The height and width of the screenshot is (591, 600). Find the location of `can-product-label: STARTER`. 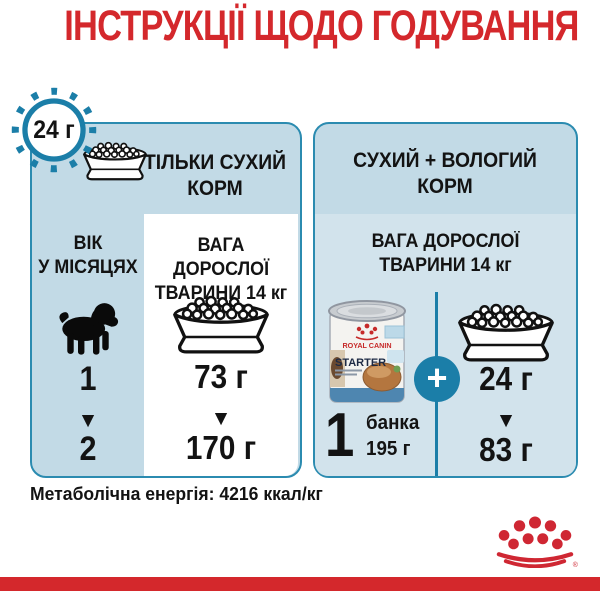

can-product-label: STARTER is located at coordinates (360, 363).